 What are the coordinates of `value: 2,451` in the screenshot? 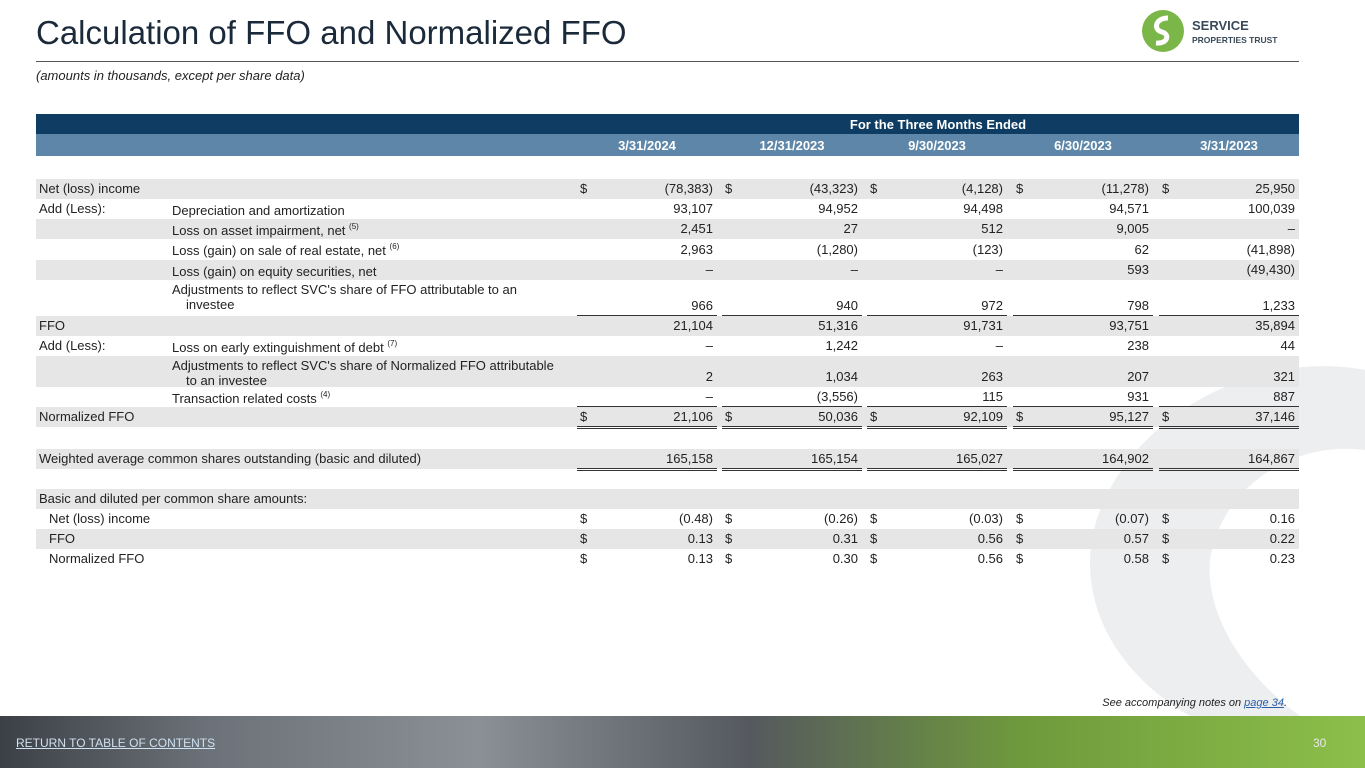 It's located at (696, 228).